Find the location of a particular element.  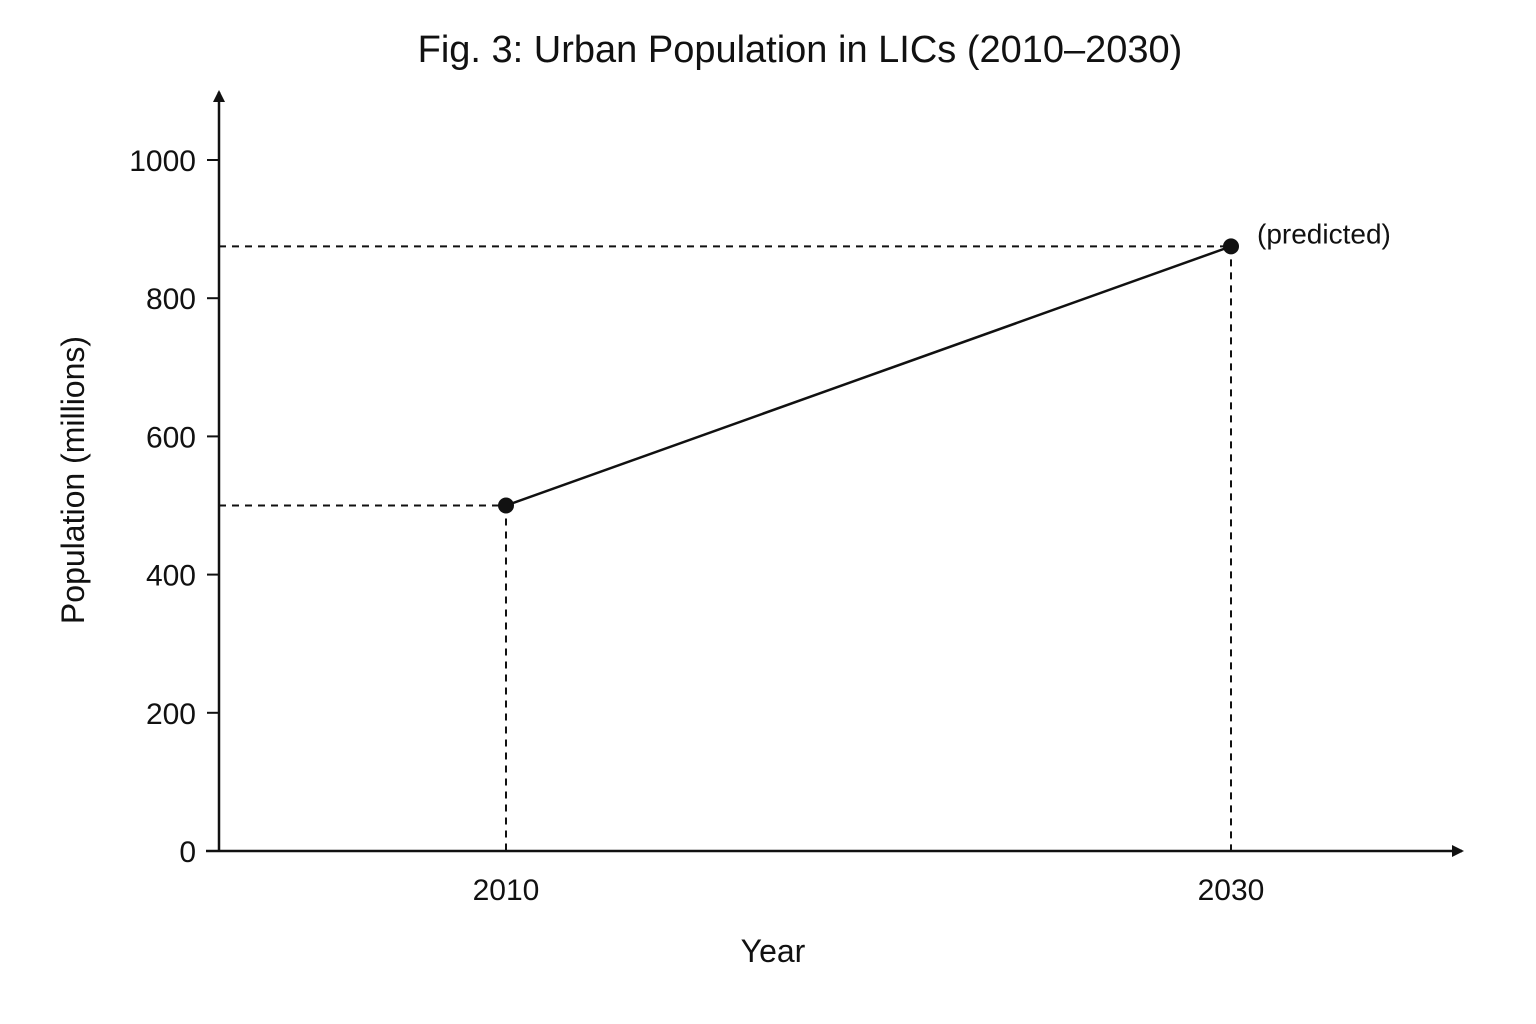

x-tick-label: 2030 is located at coordinates (1231, 890).